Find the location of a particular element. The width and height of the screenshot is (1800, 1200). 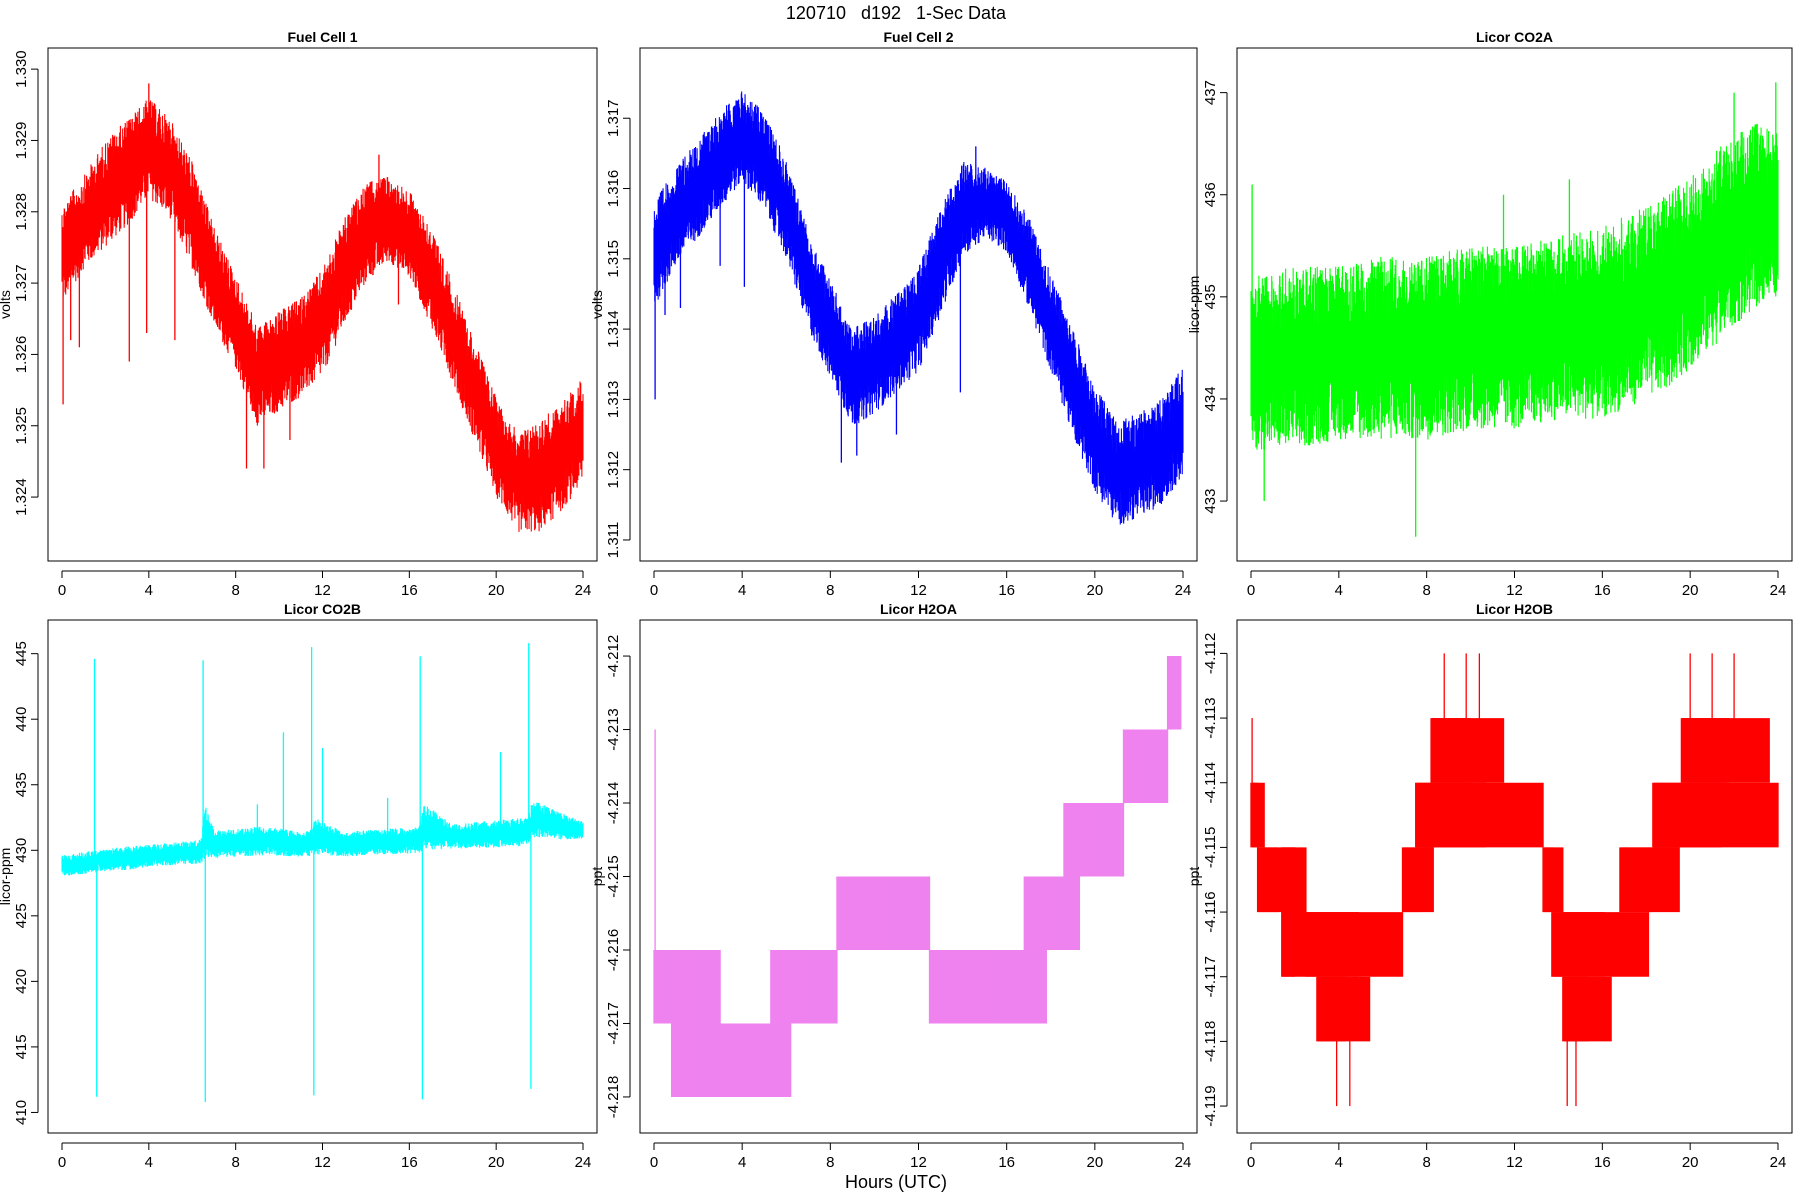

y-tick-label: 1.327 is located at coordinates (21, 283).